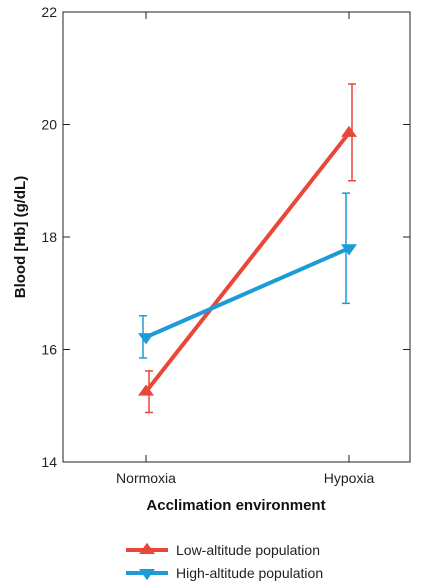  What do you see at coordinates (49, 350) in the screenshot?
I see `y-tick-label: 16` at bounding box center [49, 350].